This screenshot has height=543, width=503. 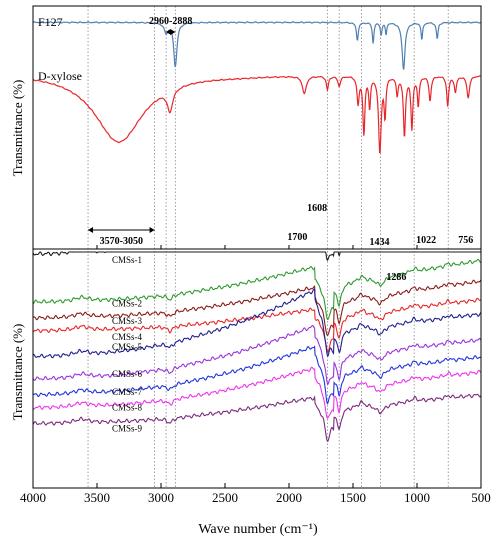 I want to click on series-label: CMSs-3, so click(x=127, y=321).